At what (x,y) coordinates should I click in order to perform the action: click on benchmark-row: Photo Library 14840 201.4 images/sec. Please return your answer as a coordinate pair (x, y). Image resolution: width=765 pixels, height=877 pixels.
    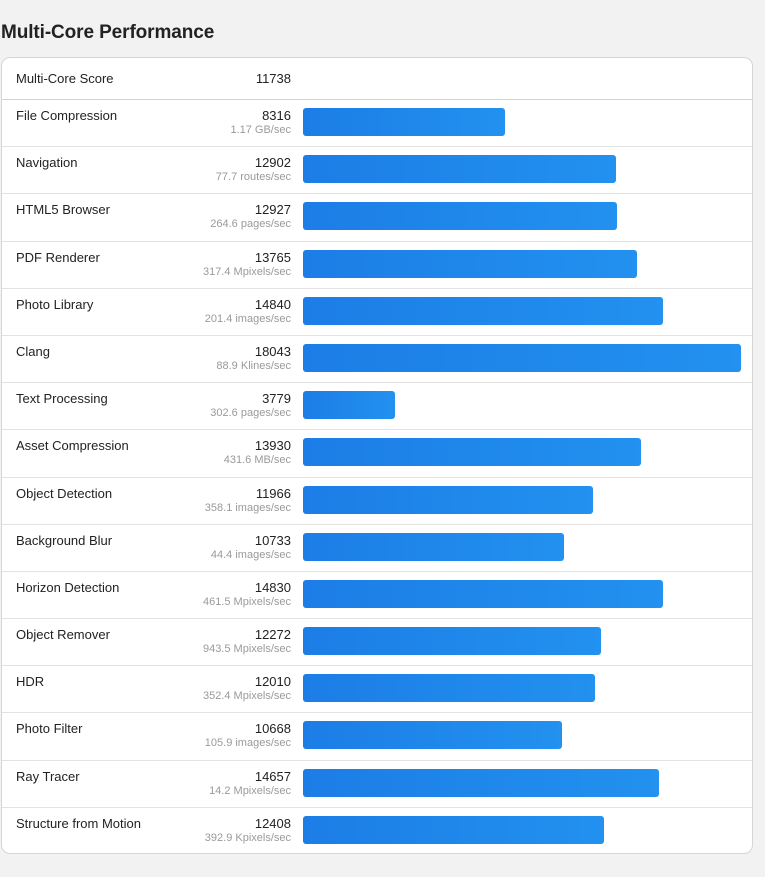
    Looking at the image, I should click on (377, 312).